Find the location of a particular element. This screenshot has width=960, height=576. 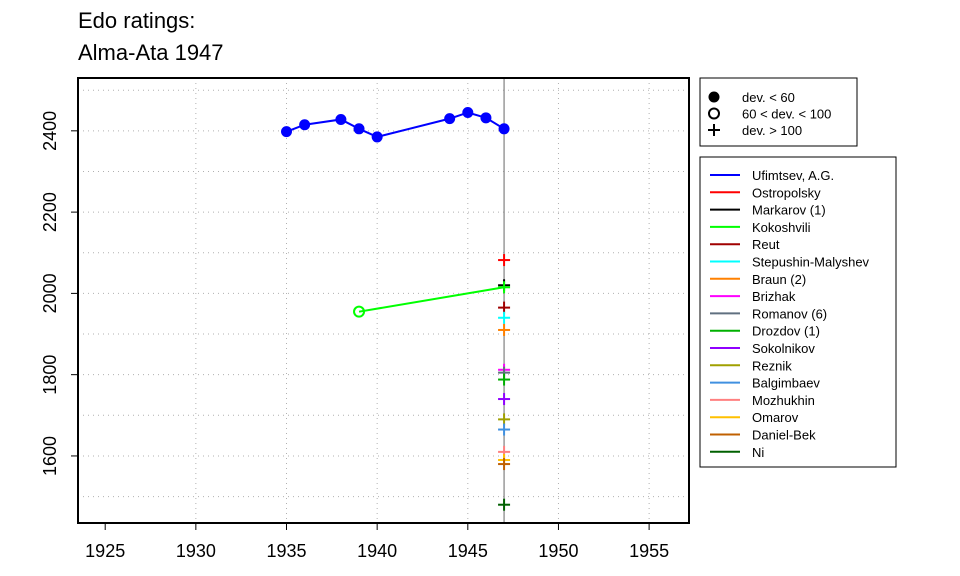

series-legend-label: Braun (2) is located at coordinates (779, 279).